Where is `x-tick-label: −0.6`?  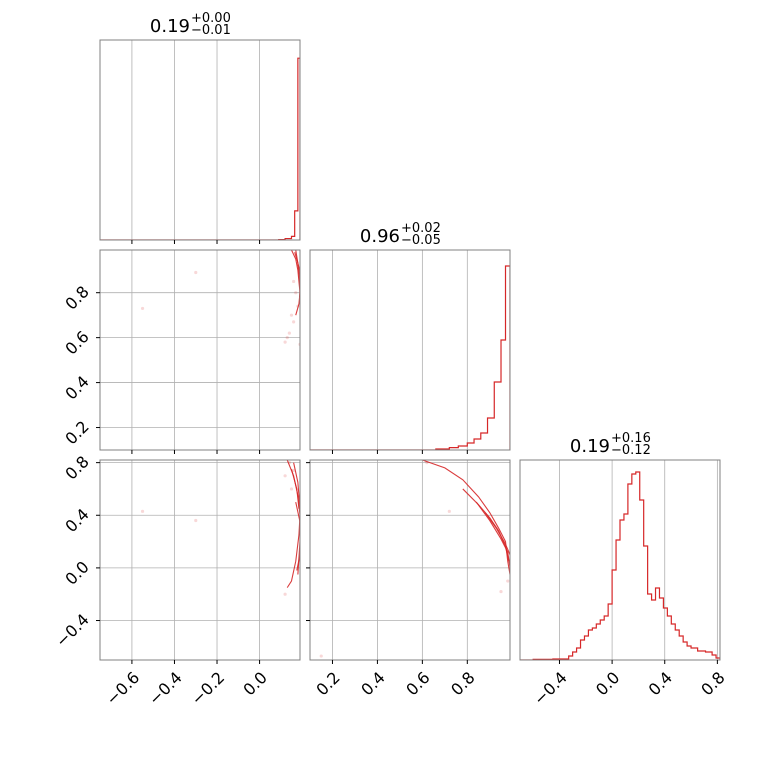
x-tick-label: −0.6 is located at coordinates (122, 688).